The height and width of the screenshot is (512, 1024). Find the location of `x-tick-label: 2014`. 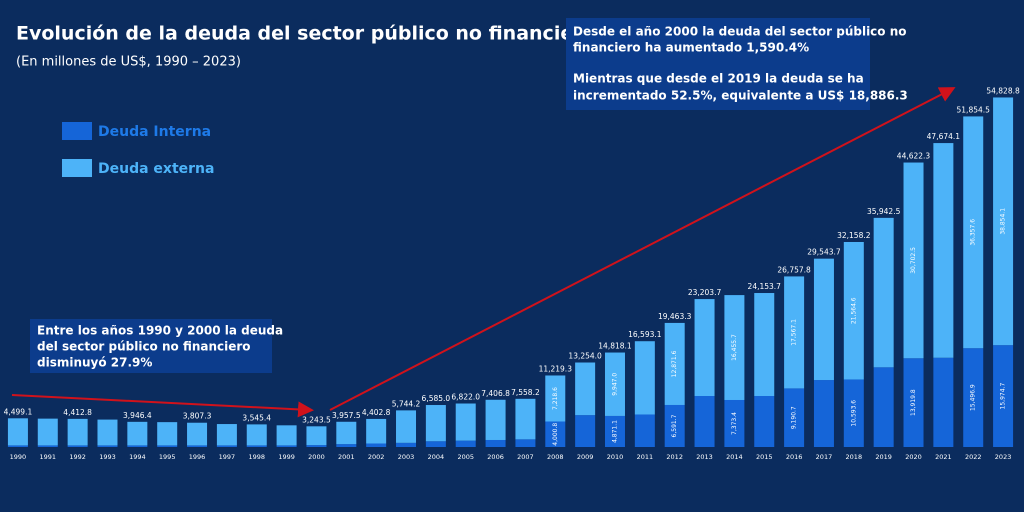

x-tick-label: 2014 is located at coordinates (734, 457).